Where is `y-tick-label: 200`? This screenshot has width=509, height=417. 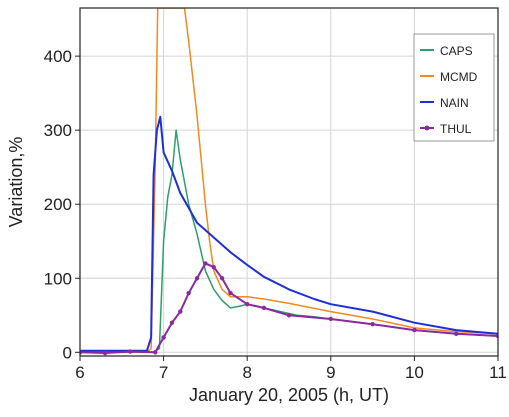 y-tick-label: 200 is located at coordinates (58, 204).